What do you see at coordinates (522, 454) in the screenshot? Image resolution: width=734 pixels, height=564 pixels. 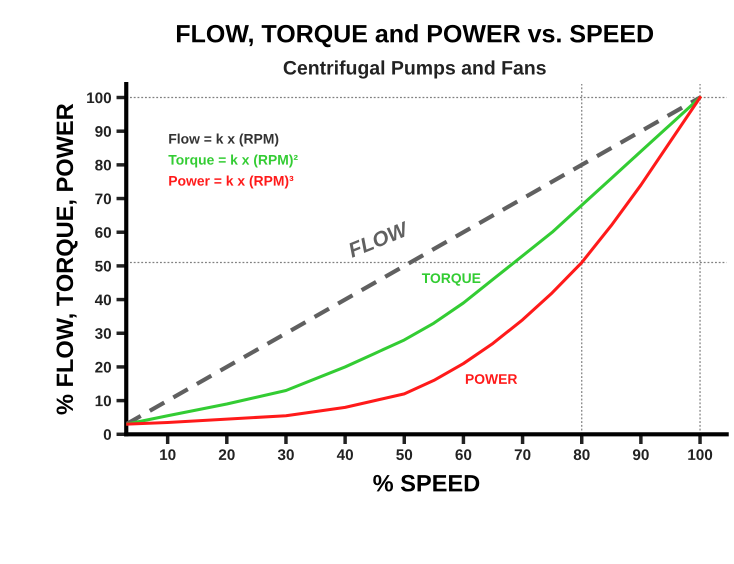 I see `x-tick-label: 70` at bounding box center [522, 454].